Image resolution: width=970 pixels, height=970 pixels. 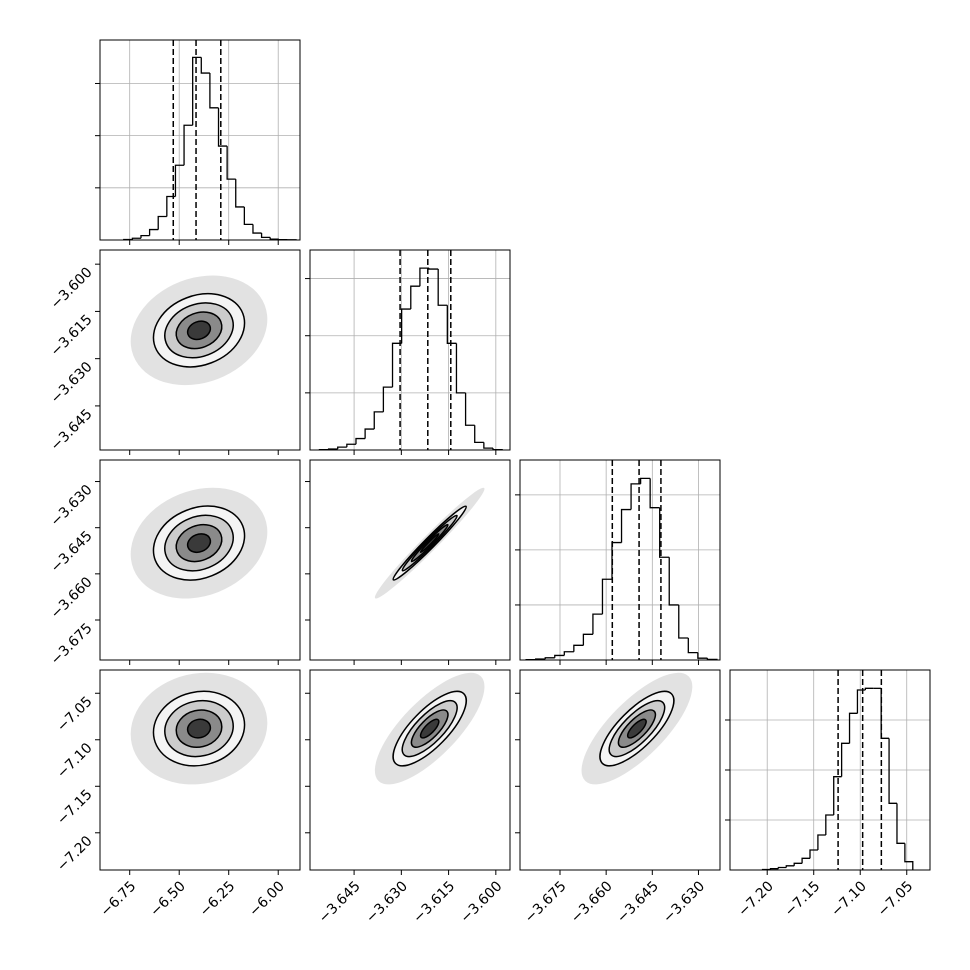 What do you see at coordinates (72, 644) in the screenshot?
I see `y-tick-label: −3.675` at bounding box center [72, 644].